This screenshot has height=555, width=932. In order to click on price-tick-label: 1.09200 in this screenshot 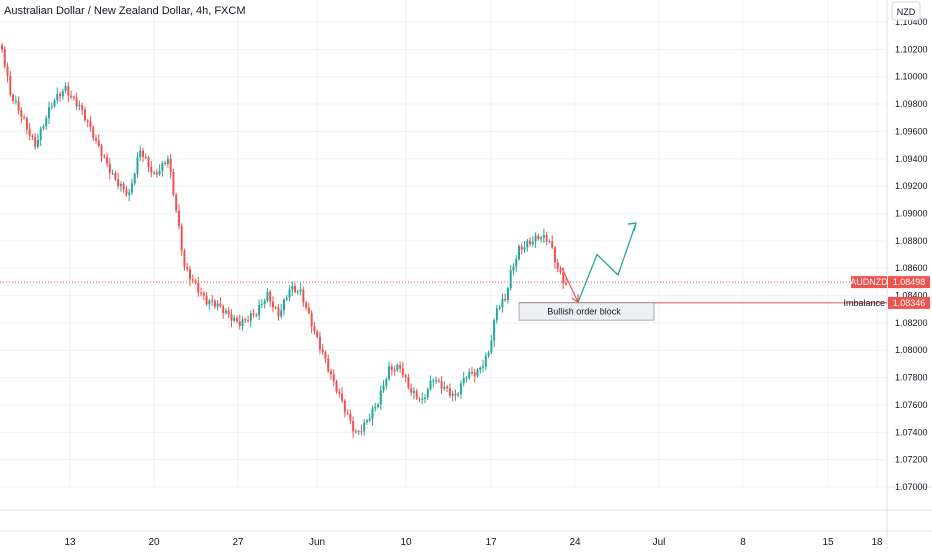, I will do `click(911, 186)`.